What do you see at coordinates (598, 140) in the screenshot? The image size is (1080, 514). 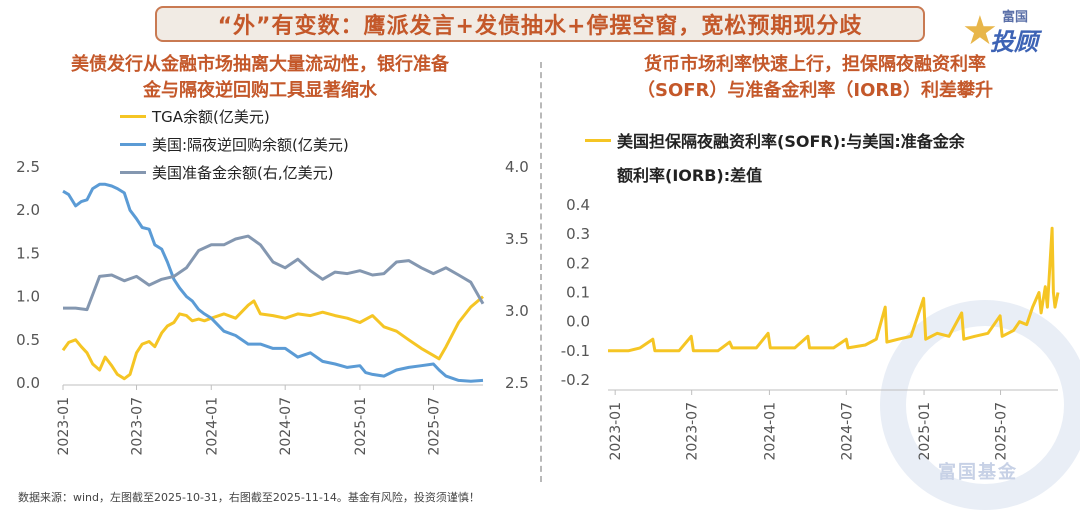 I see `legend-swatch-sofr` at bounding box center [598, 140].